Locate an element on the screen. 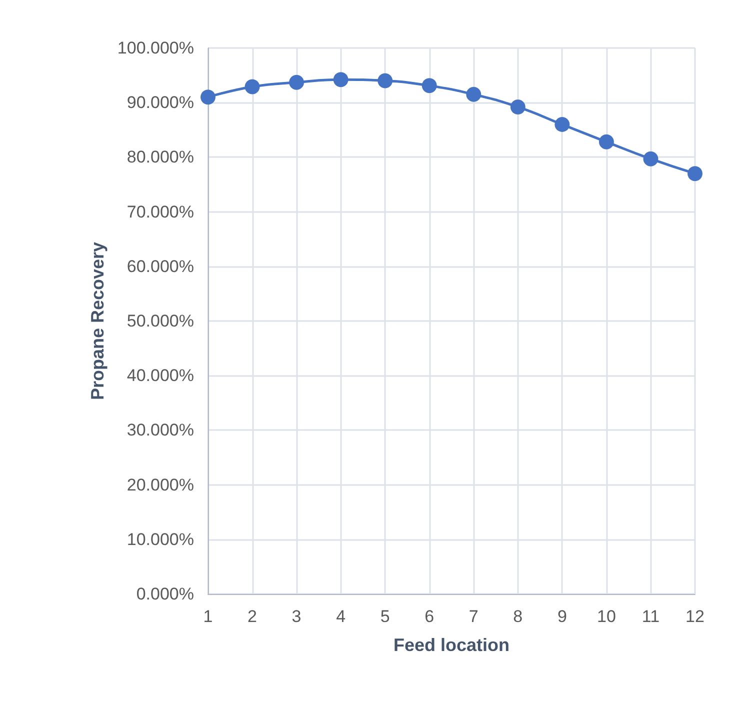 The image size is (730, 727). x-tick-label: 9 is located at coordinates (562, 616).